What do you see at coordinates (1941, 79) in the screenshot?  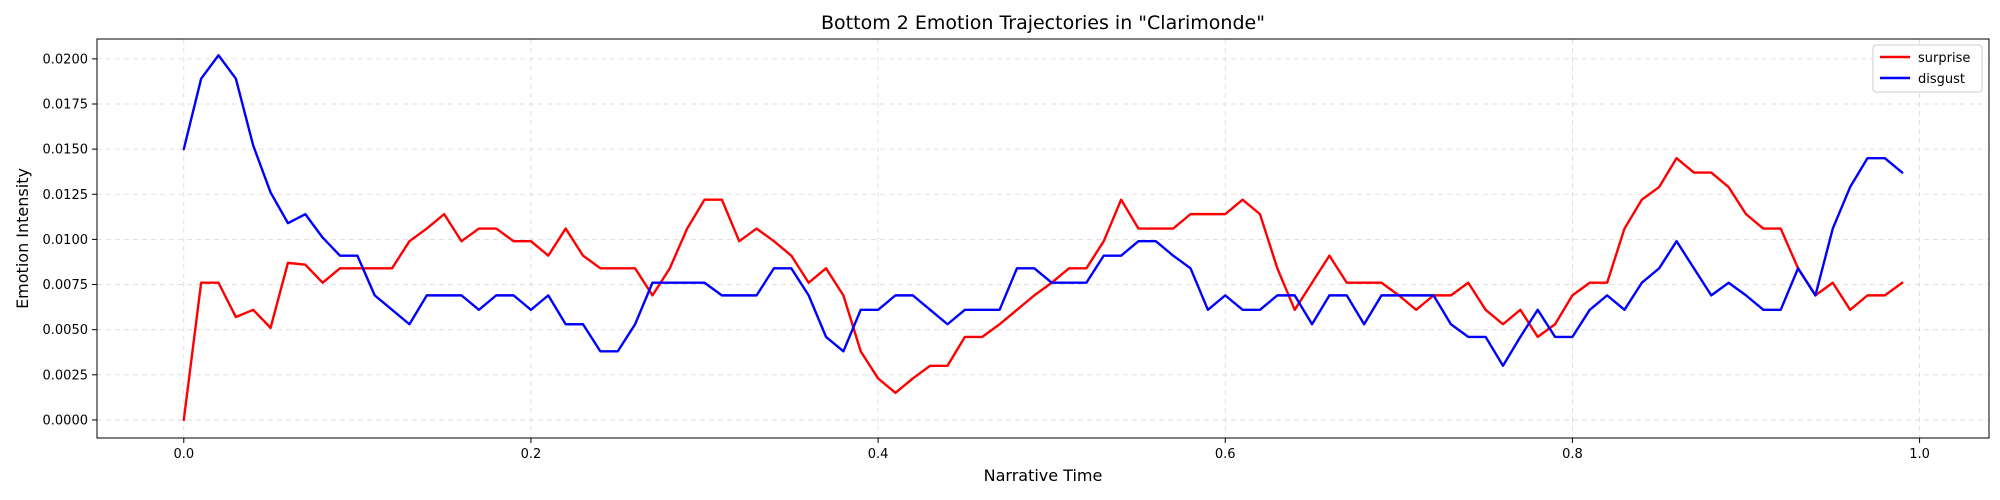 I see `legend-label-disgust: disgust` at bounding box center [1941, 79].